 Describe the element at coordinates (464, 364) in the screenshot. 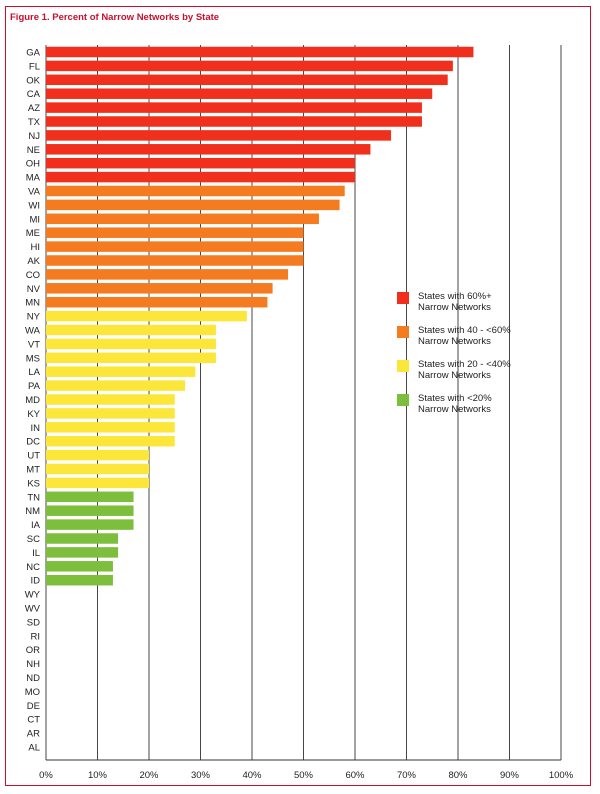

I see `legend-label: States with 20 - <40%` at that location.